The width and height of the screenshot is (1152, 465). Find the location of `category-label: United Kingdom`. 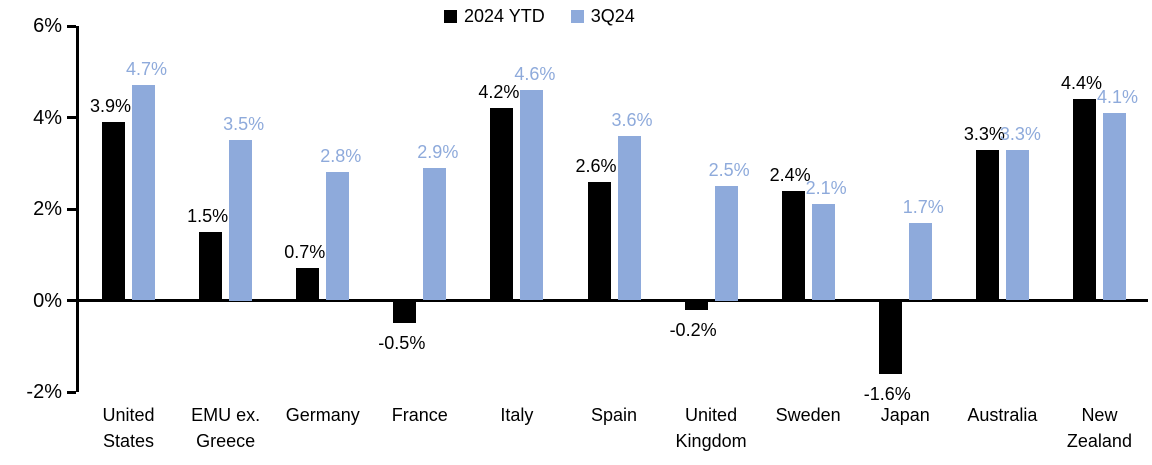

category-label: United Kingdom is located at coordinates (711, 428).